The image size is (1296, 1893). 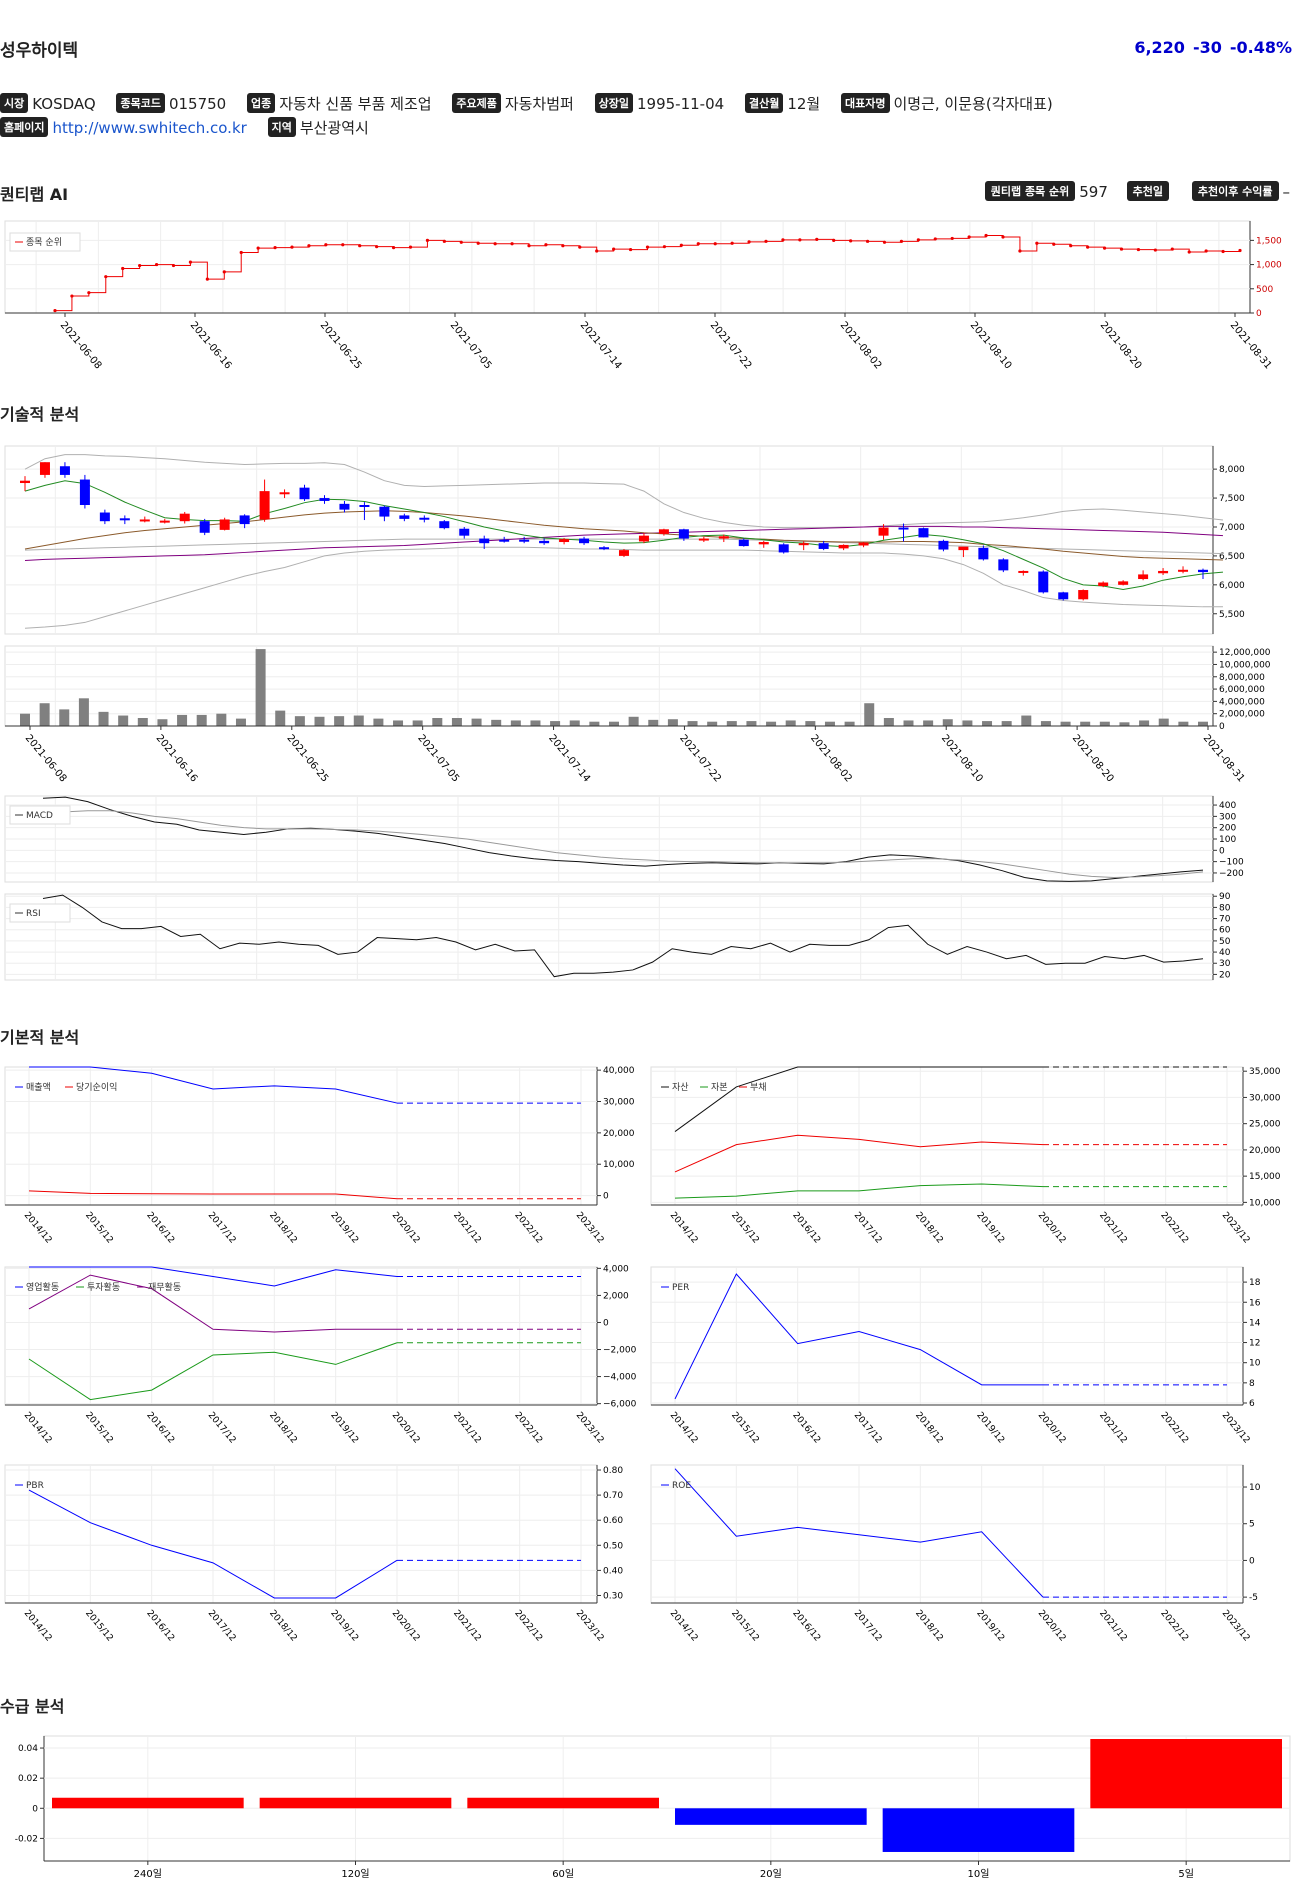 I want to click on legend-label: 자산, so click(x=680, y=1087).